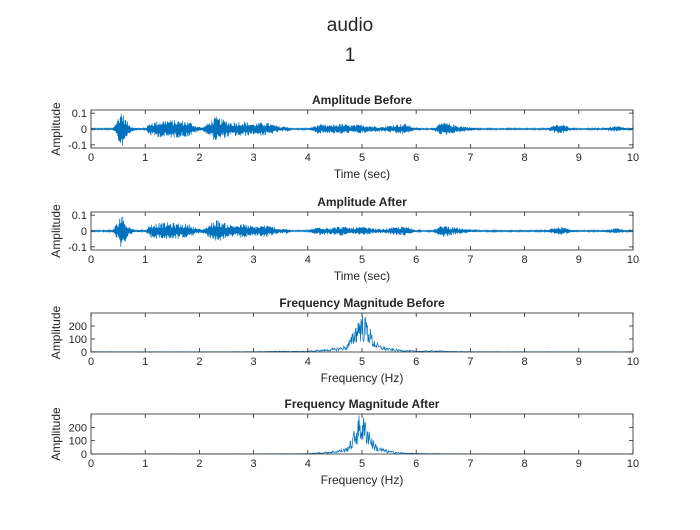  What do you see at coordinates (362, 100) in the screenshot?
I see `subplot-title: Amplitude Before` at bounding box center [362, 100].